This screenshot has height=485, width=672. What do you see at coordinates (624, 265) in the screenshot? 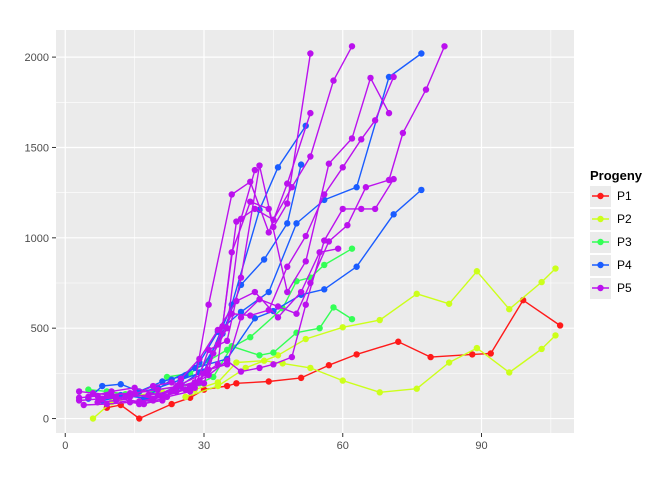
I see `legend-label: P4` at bounding box center [624, 265].